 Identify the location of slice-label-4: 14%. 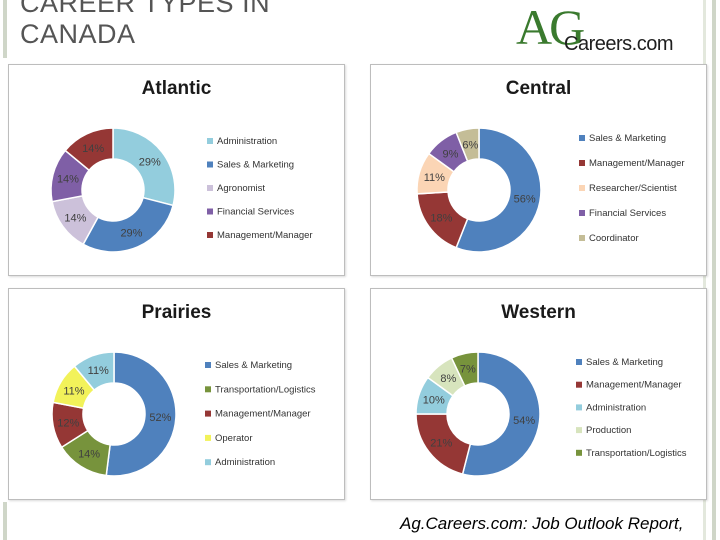
(93, 149).